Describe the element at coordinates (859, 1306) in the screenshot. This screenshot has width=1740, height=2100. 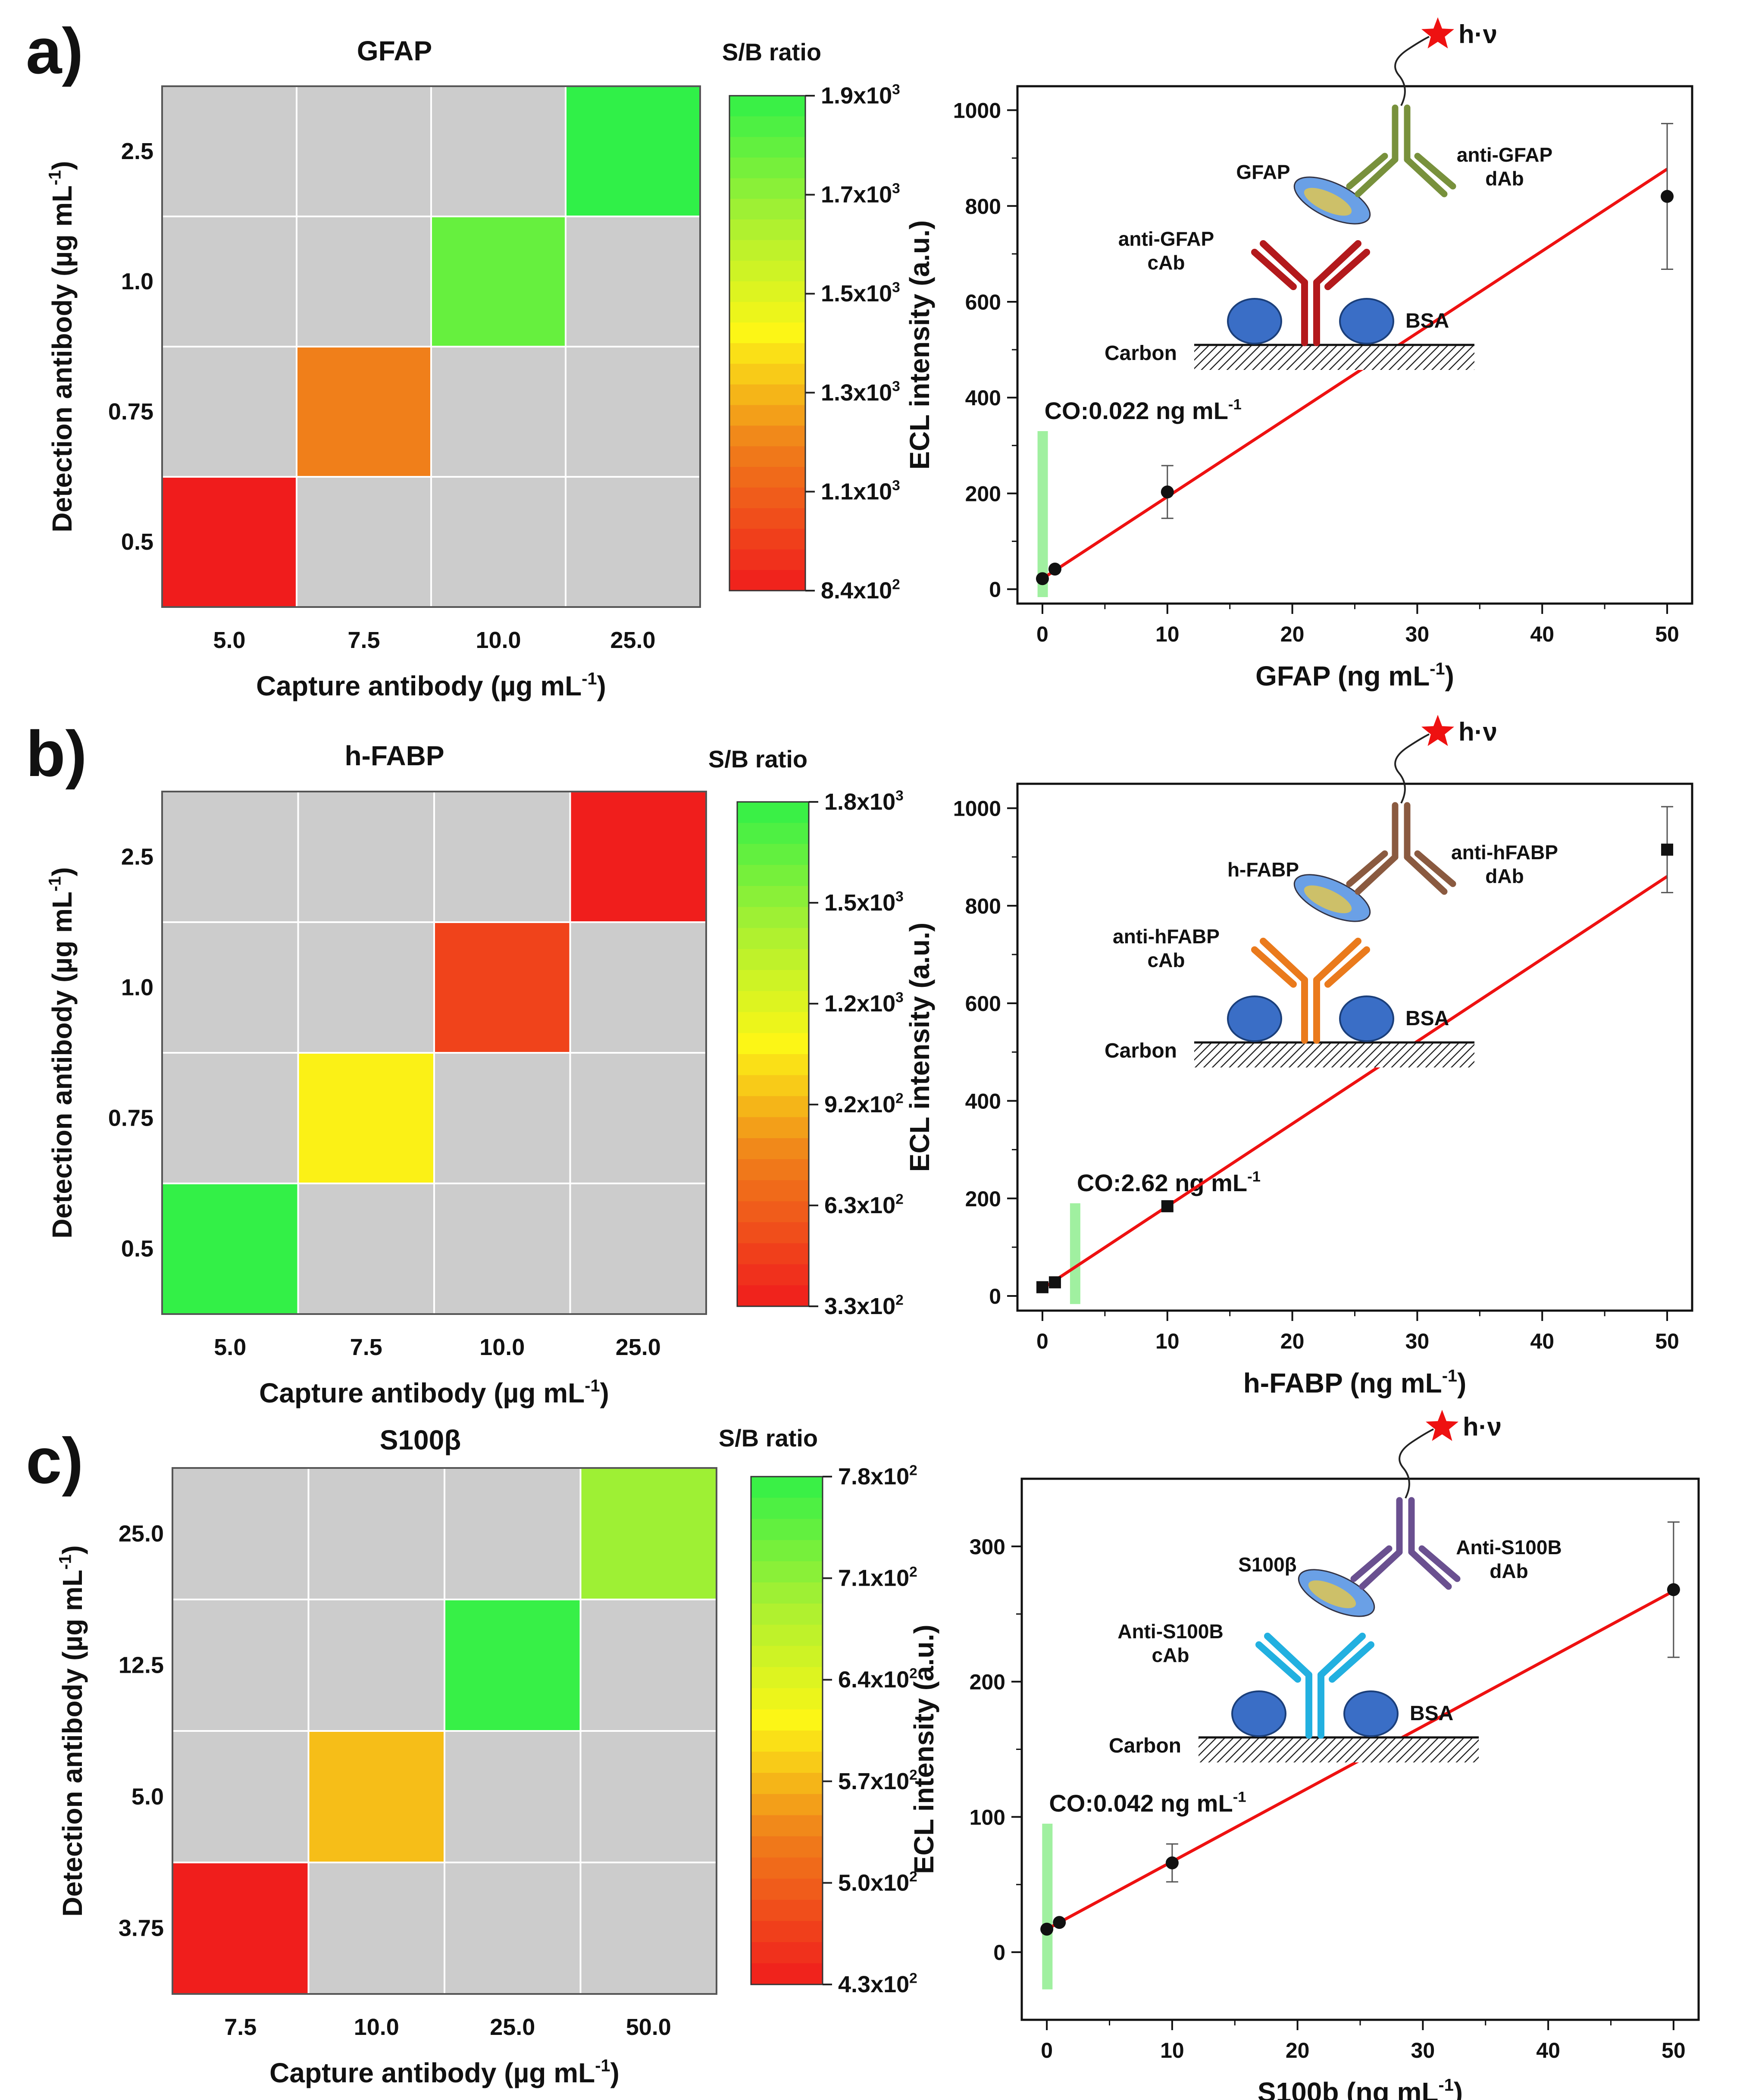
I see `colorbar-tick-label-main: 3.3x10` at that location.